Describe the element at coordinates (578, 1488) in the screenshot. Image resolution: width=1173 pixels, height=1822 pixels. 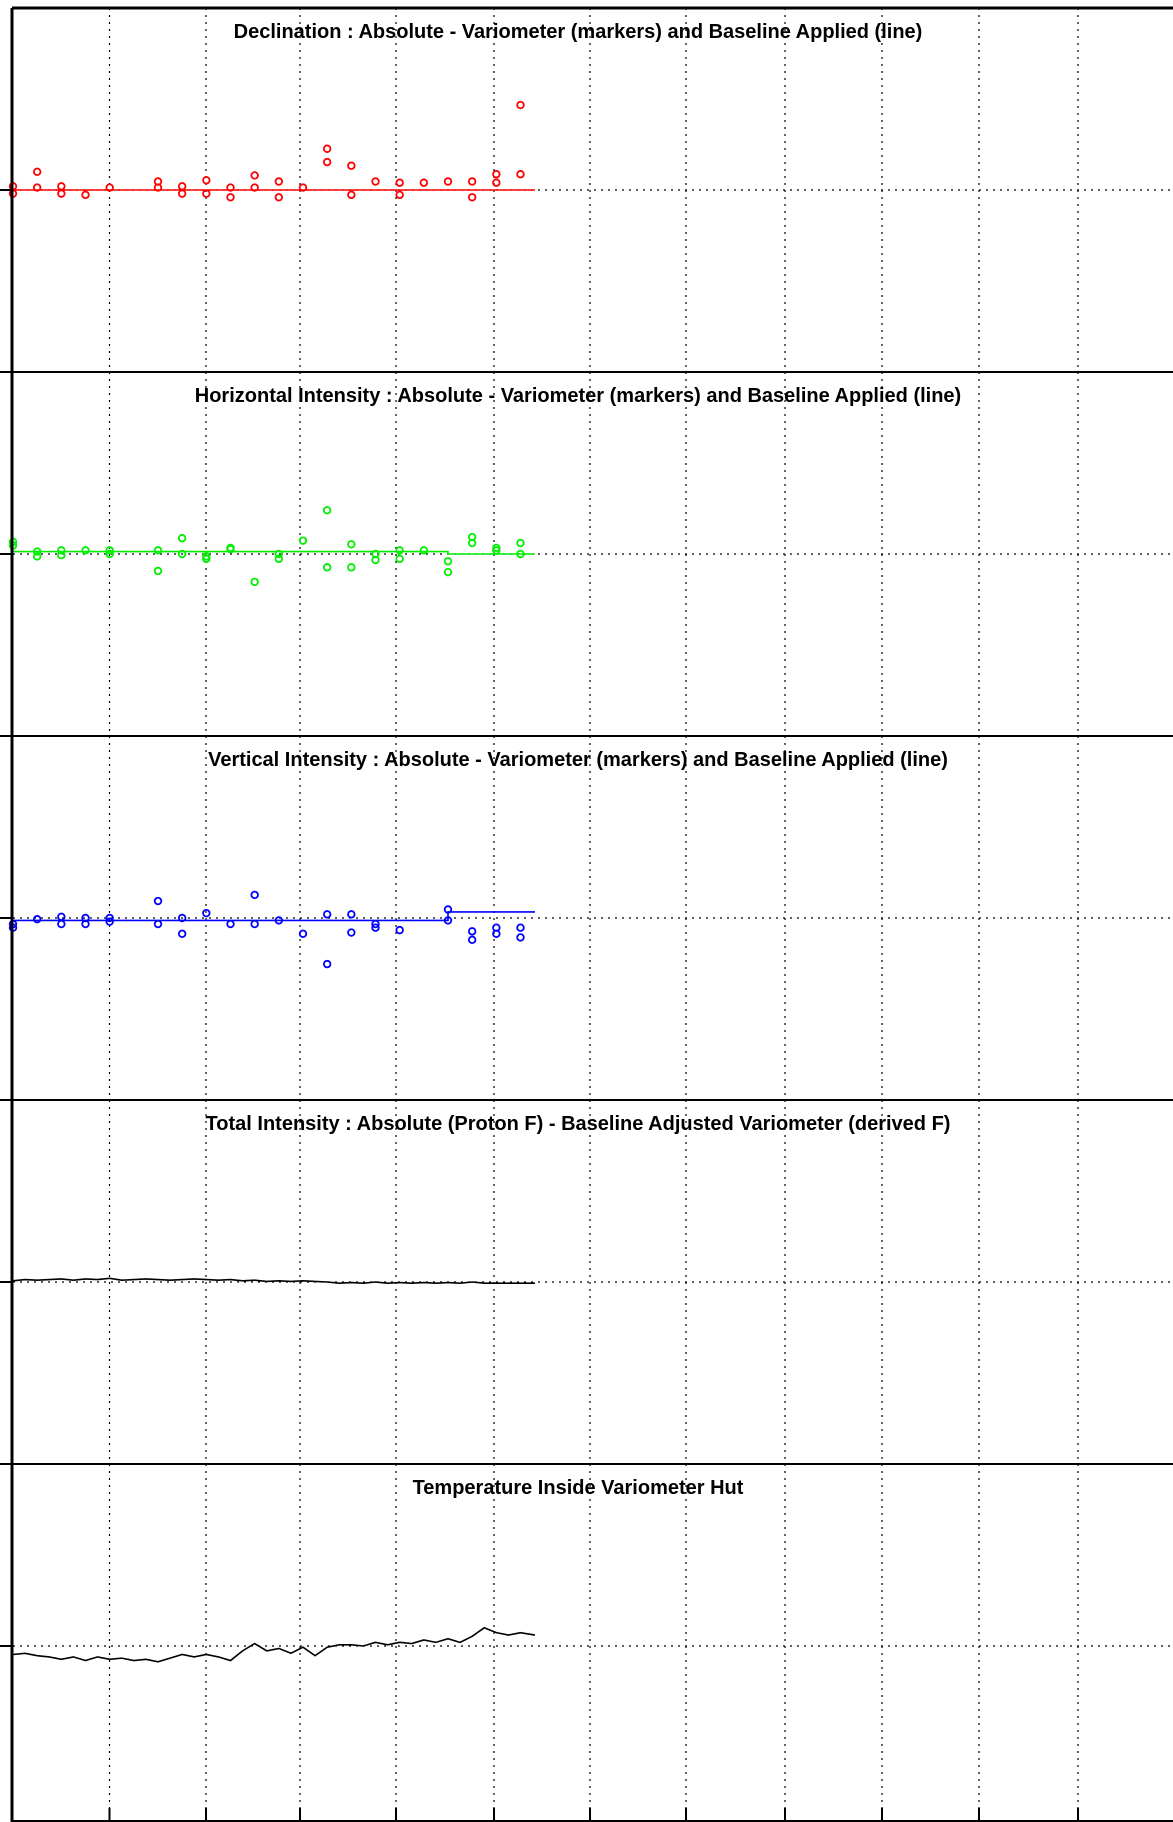
I see `panel-title: Temperature Inside Variometer Hut` at that location.